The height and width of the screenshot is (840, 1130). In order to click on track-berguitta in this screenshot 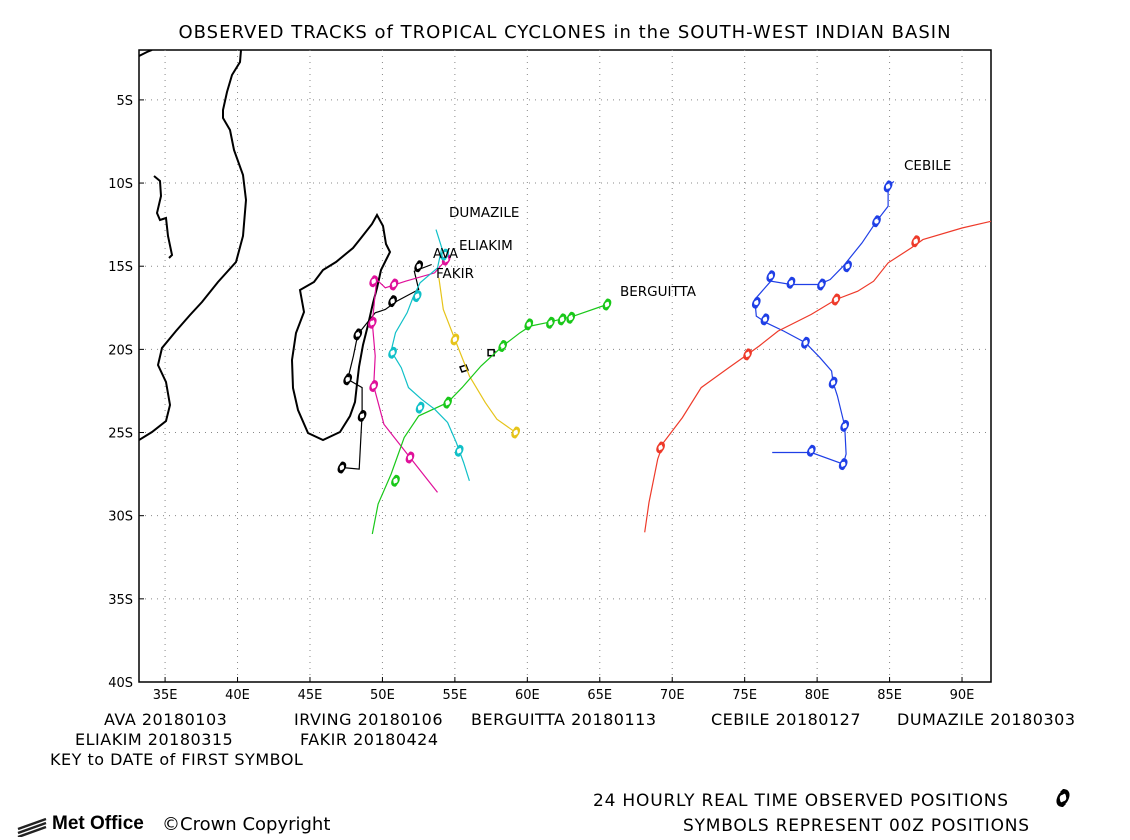, I will do `click(491, 416)`.